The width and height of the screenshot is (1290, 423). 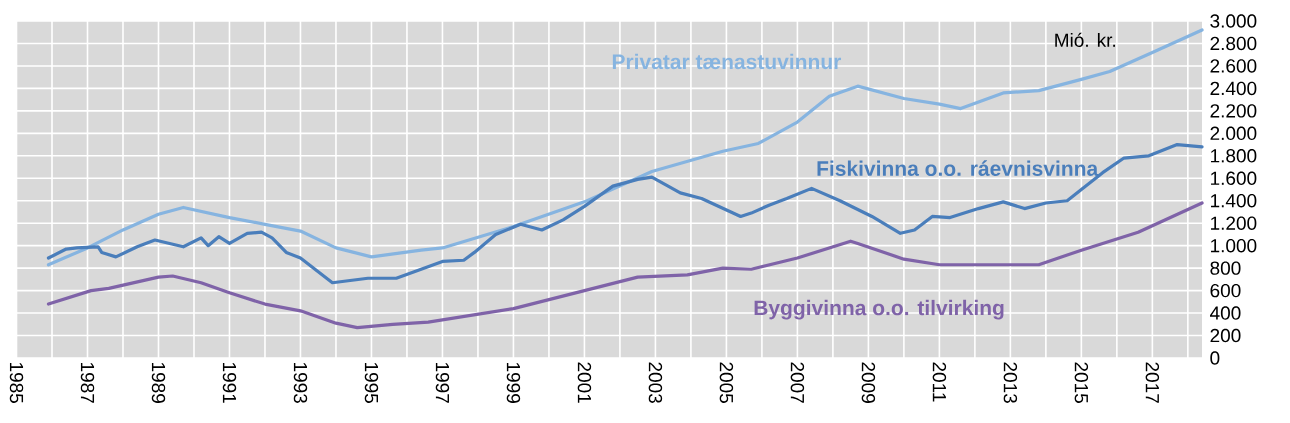 What do you see at coordinates (584, 382) in the screenshot?
I see `x-tick-label: 2001` at bounding box center [584, 382].